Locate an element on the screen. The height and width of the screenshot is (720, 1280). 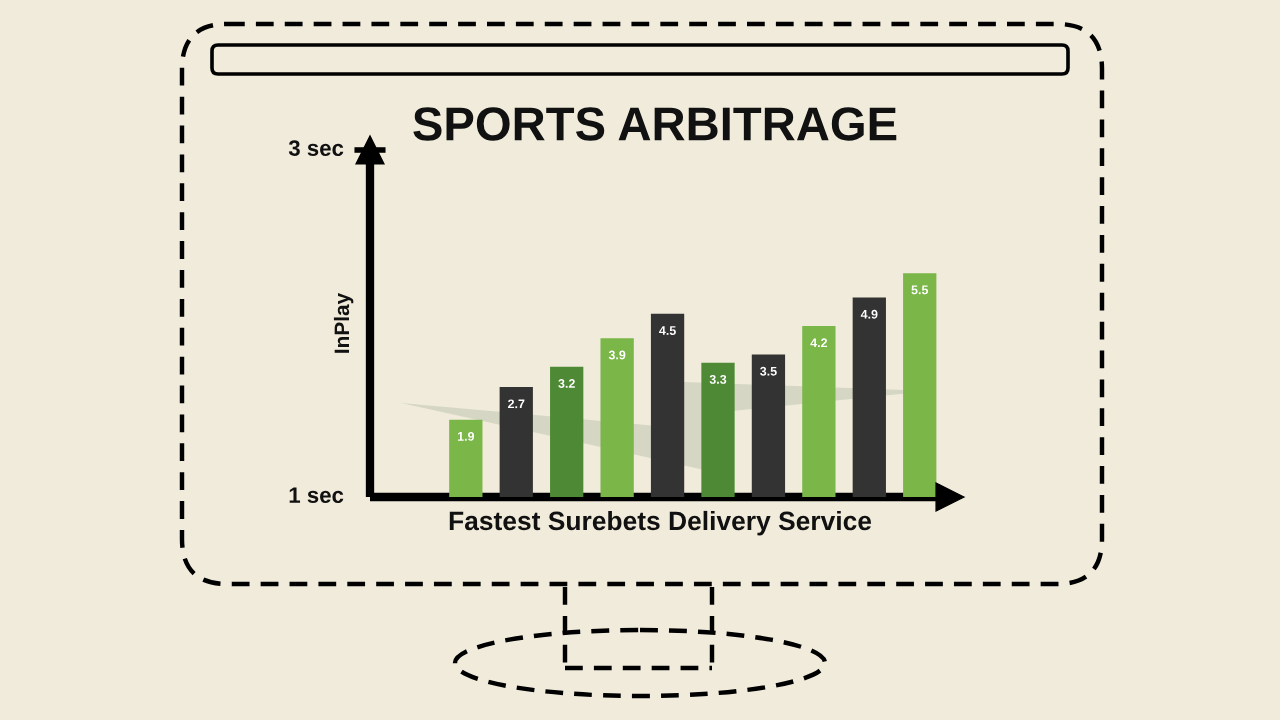
data-label: 5.5 is located at coordinates (920, 290).